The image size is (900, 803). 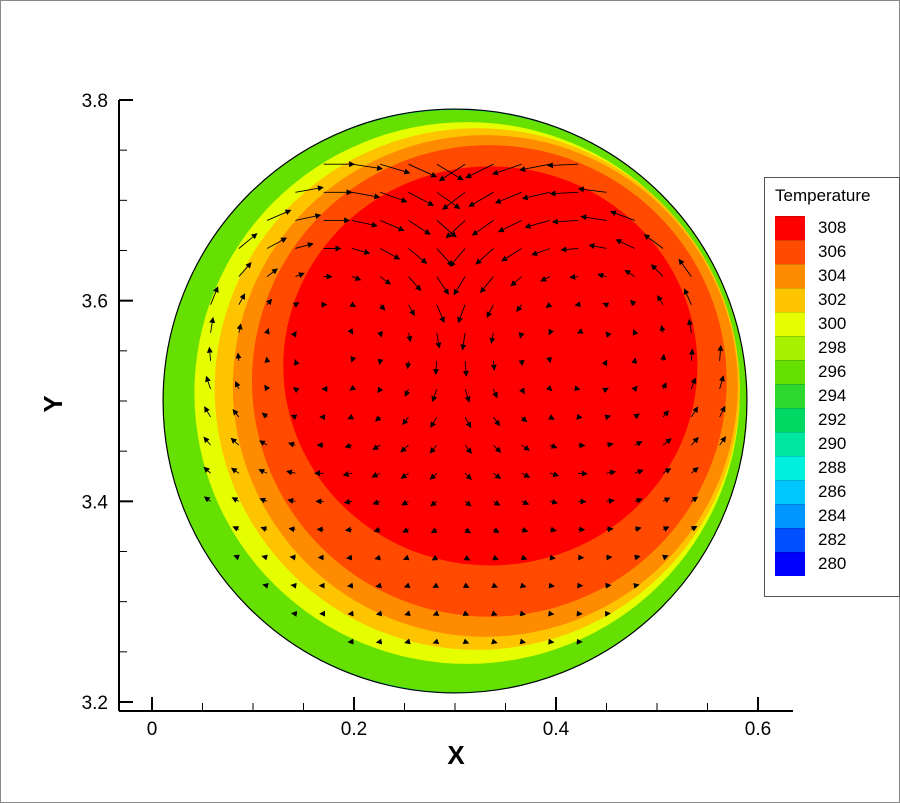 I want to click on legend-label: 296, so click(x=832, y=371).